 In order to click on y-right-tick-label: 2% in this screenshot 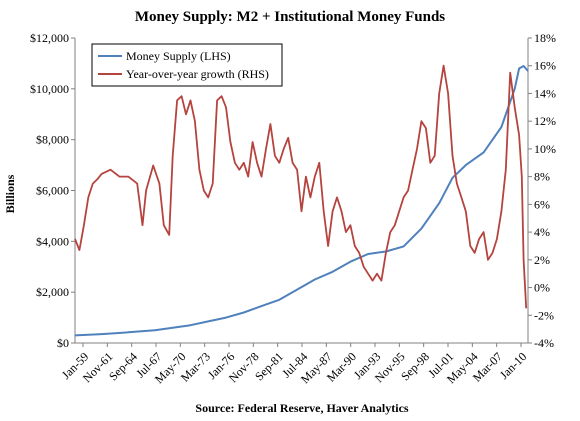, I will do `click(542, 260)`.